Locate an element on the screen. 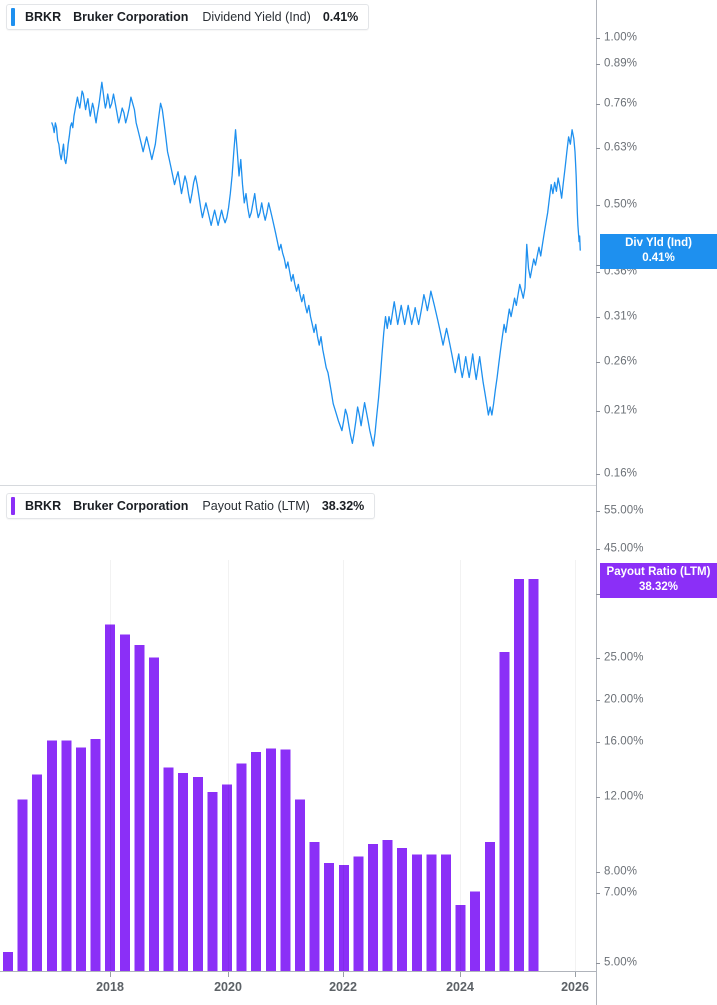 The image size is (717, 1005). legend-value-top: 0.41% is located at coordinates (340, 17).